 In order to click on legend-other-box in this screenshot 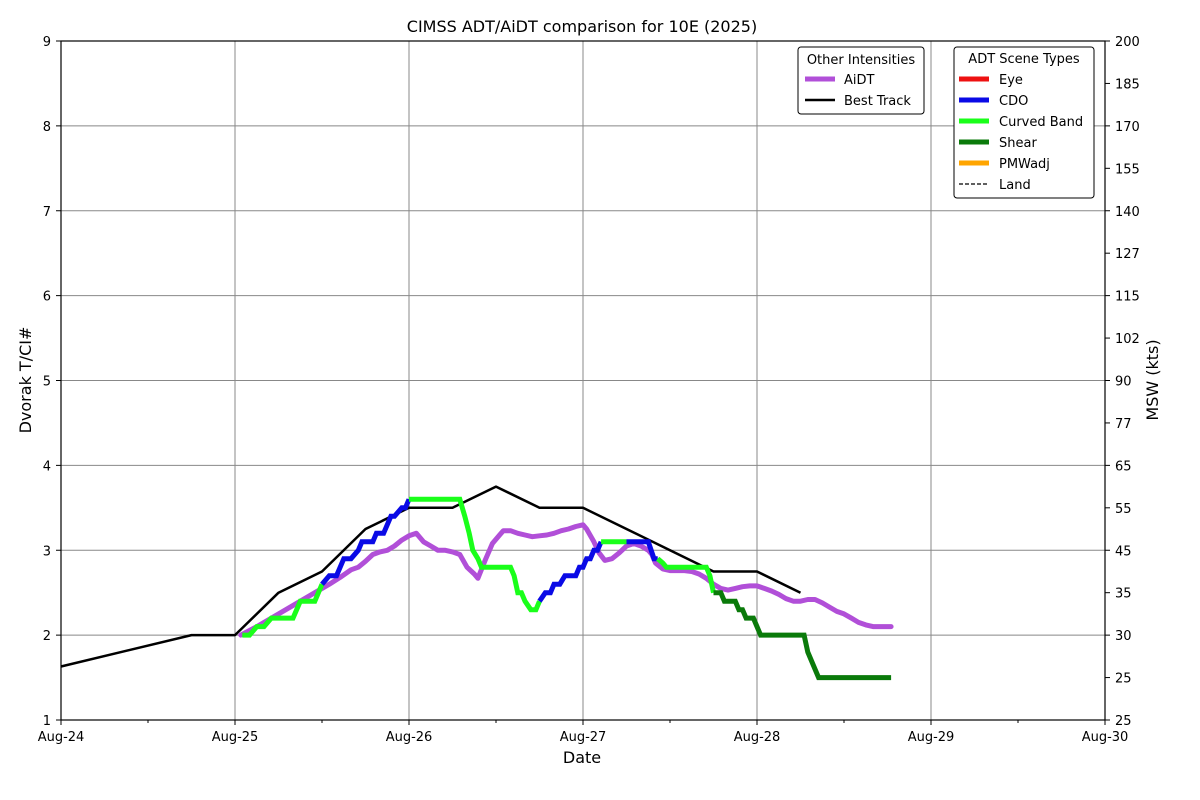, I will do `click(861, 80)`.